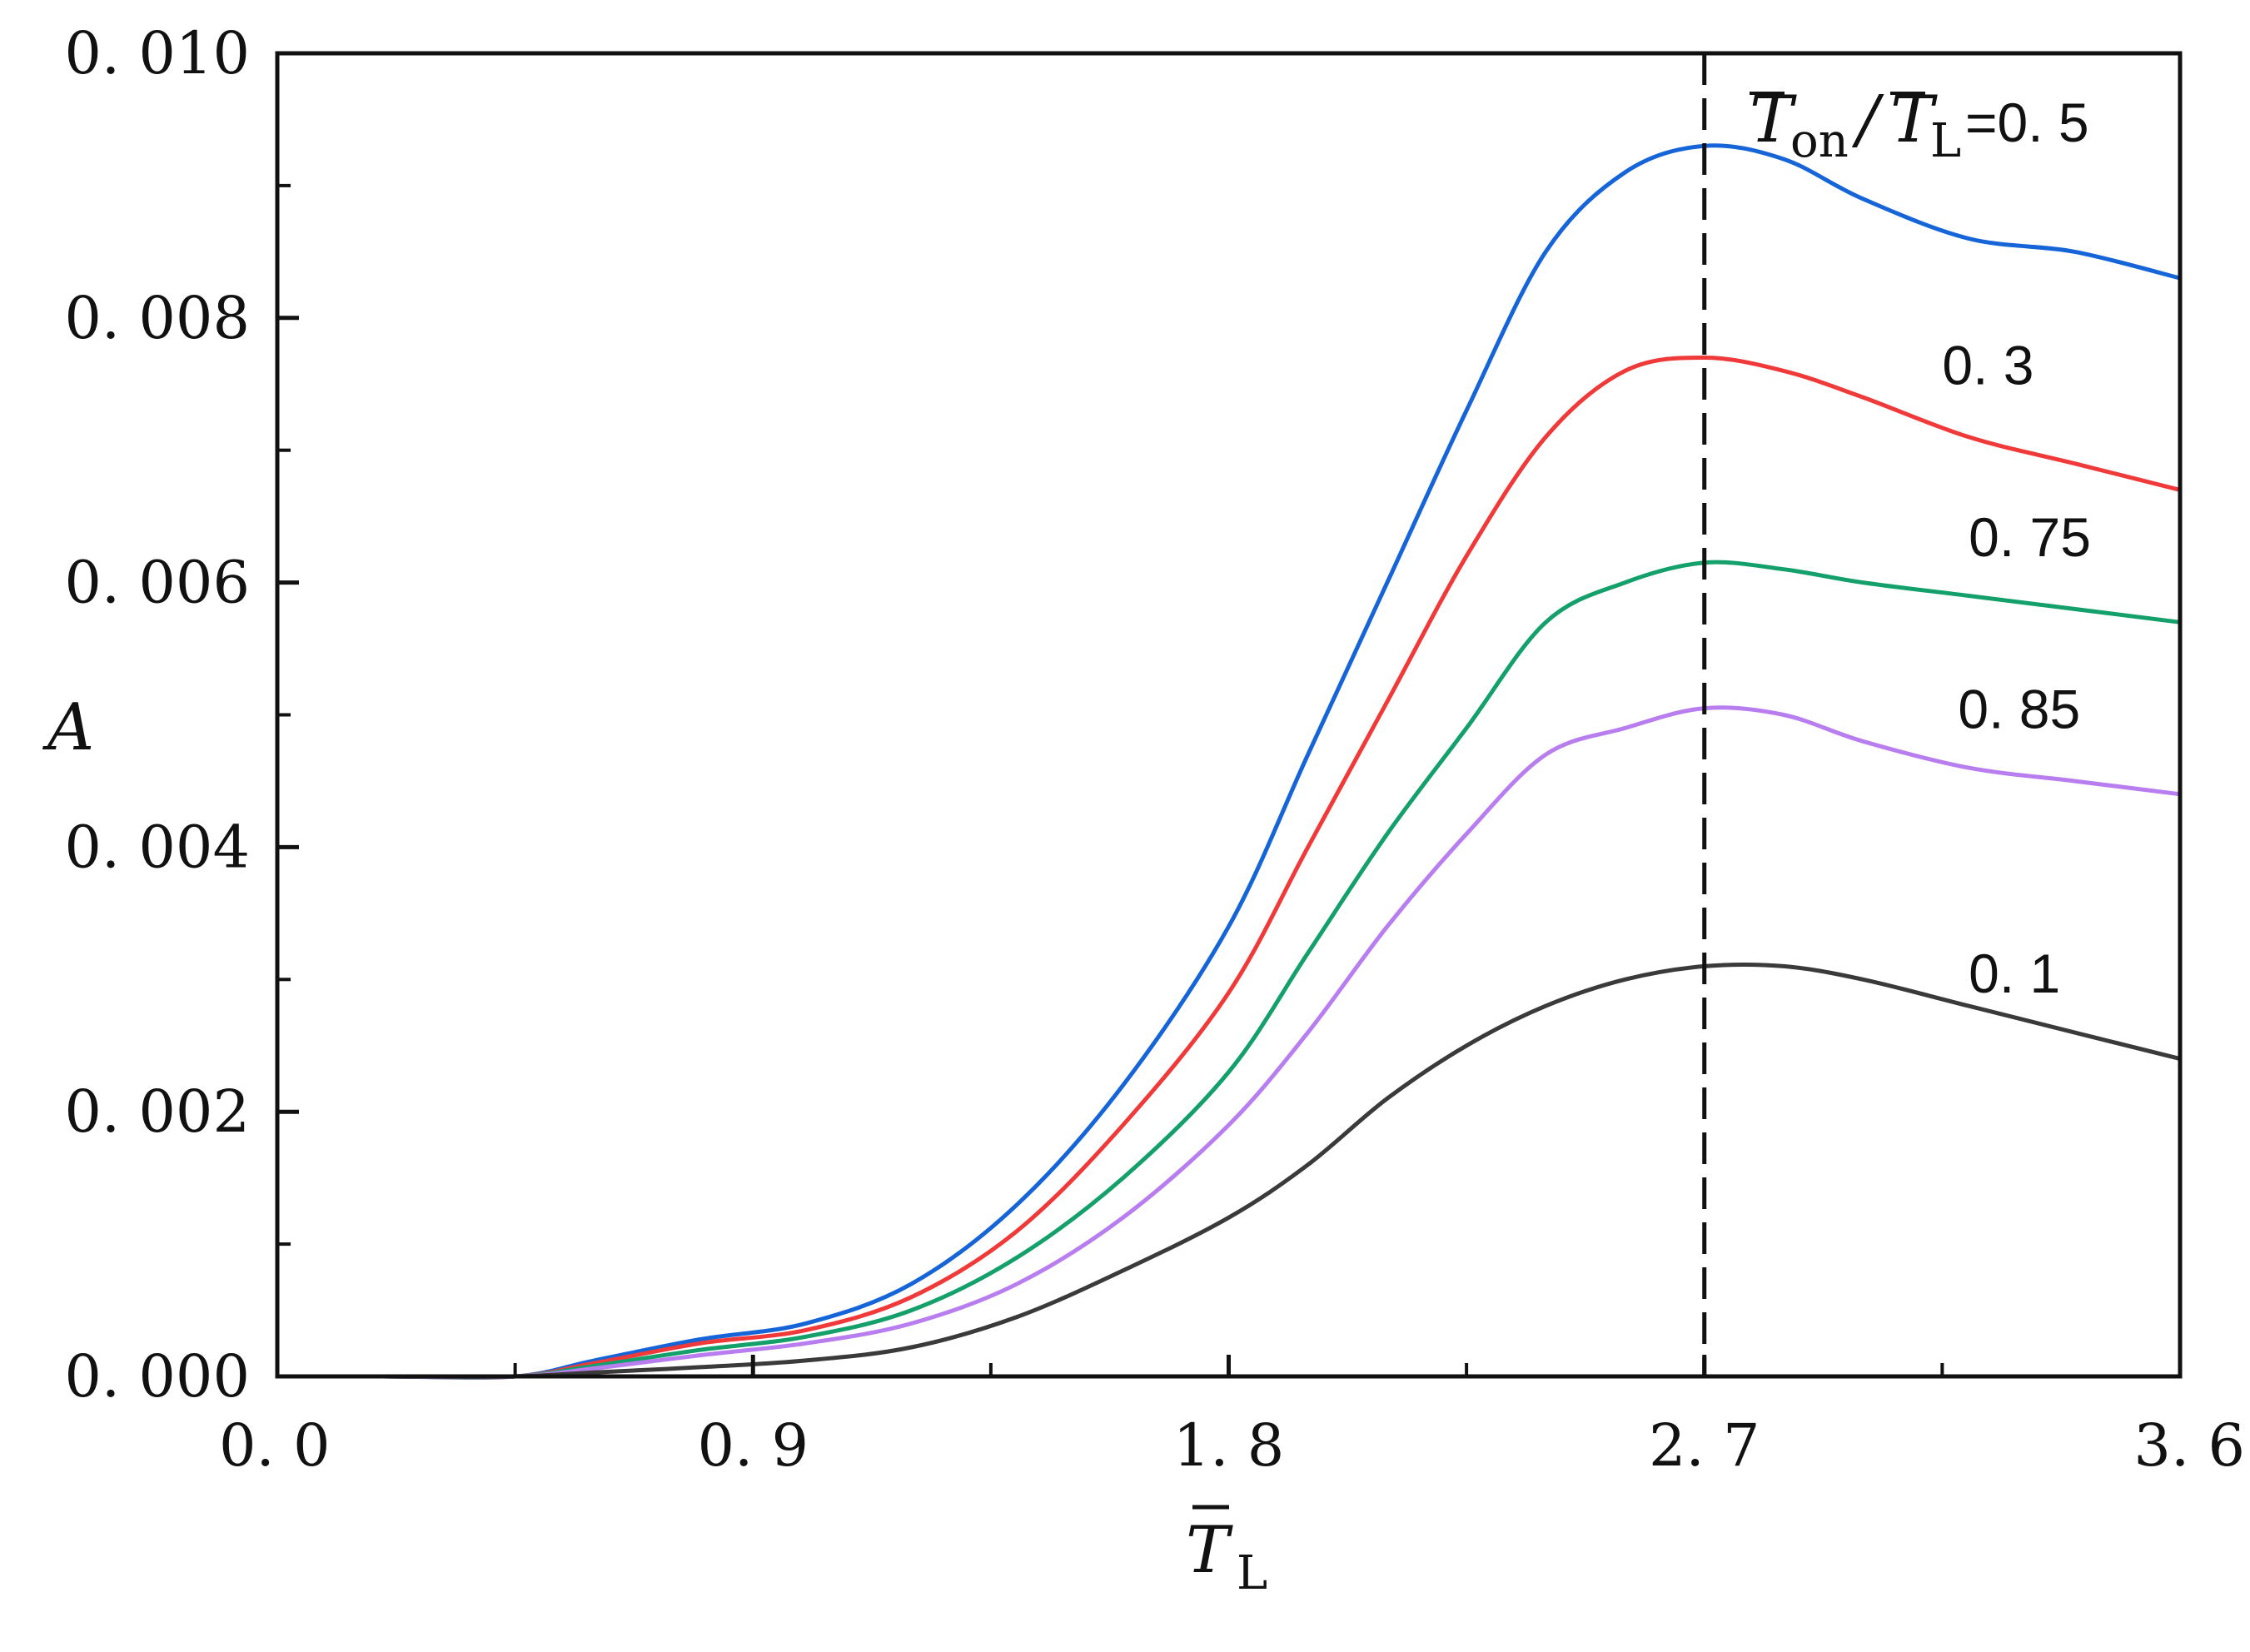 Image resolution: width=2250 pixels, height=1652 pixels. I want to click on y-tick-label: 0. 010, so click(157, 53).